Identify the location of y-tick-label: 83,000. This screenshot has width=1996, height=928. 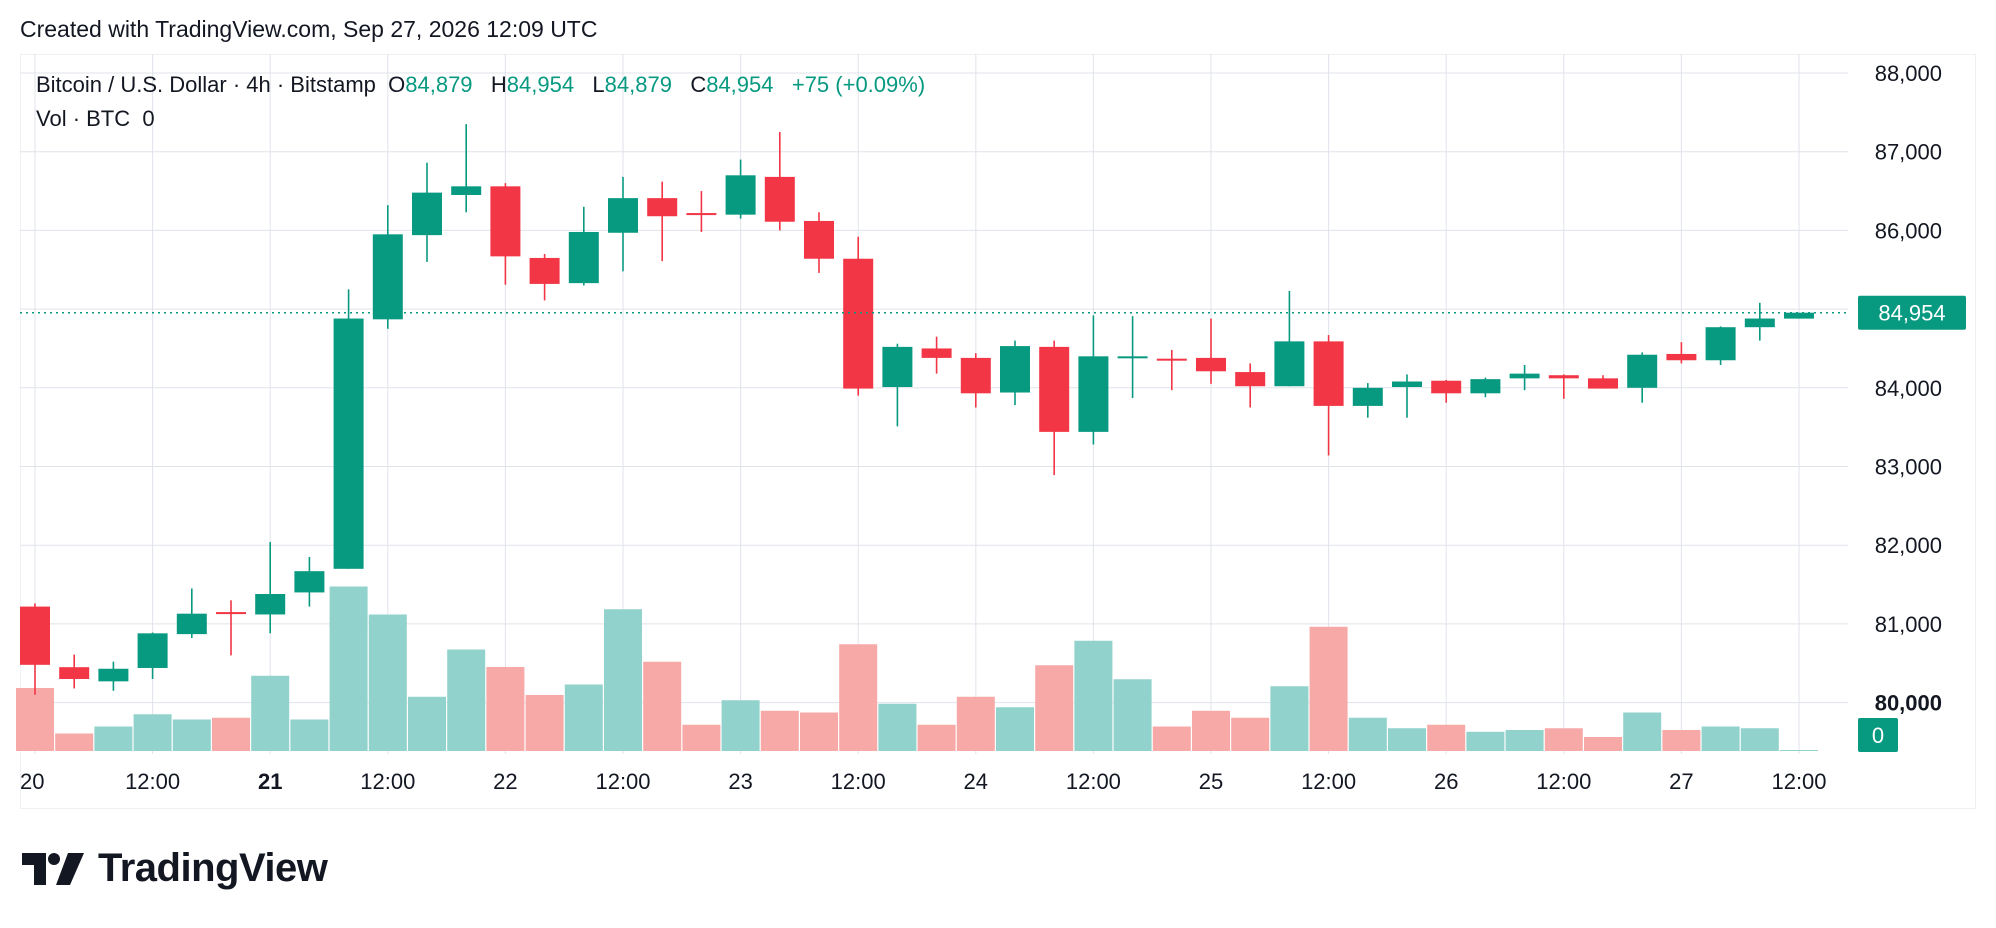
(1908, 467).